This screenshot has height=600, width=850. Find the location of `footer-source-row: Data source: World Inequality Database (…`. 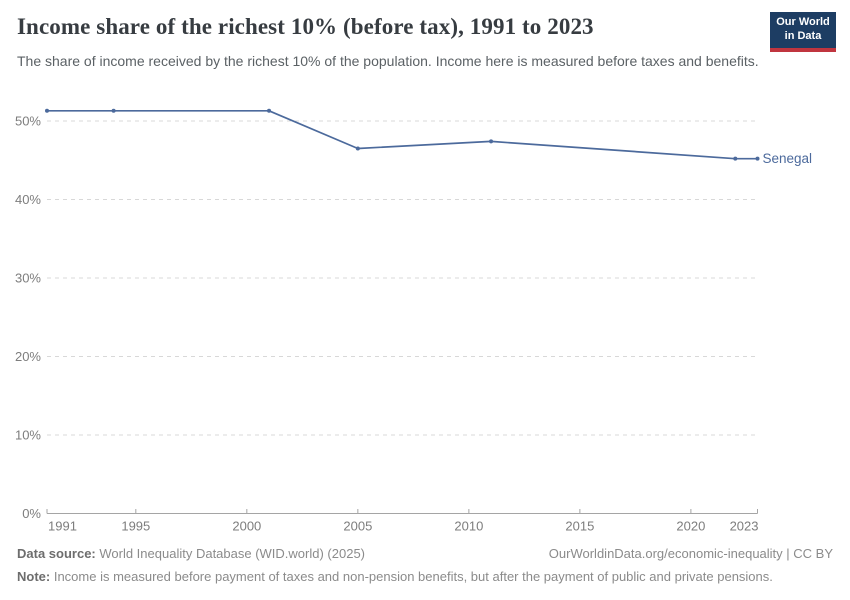

footer-source-row: Data source: World Inequality Database (… is located at coordinates (425, 553).